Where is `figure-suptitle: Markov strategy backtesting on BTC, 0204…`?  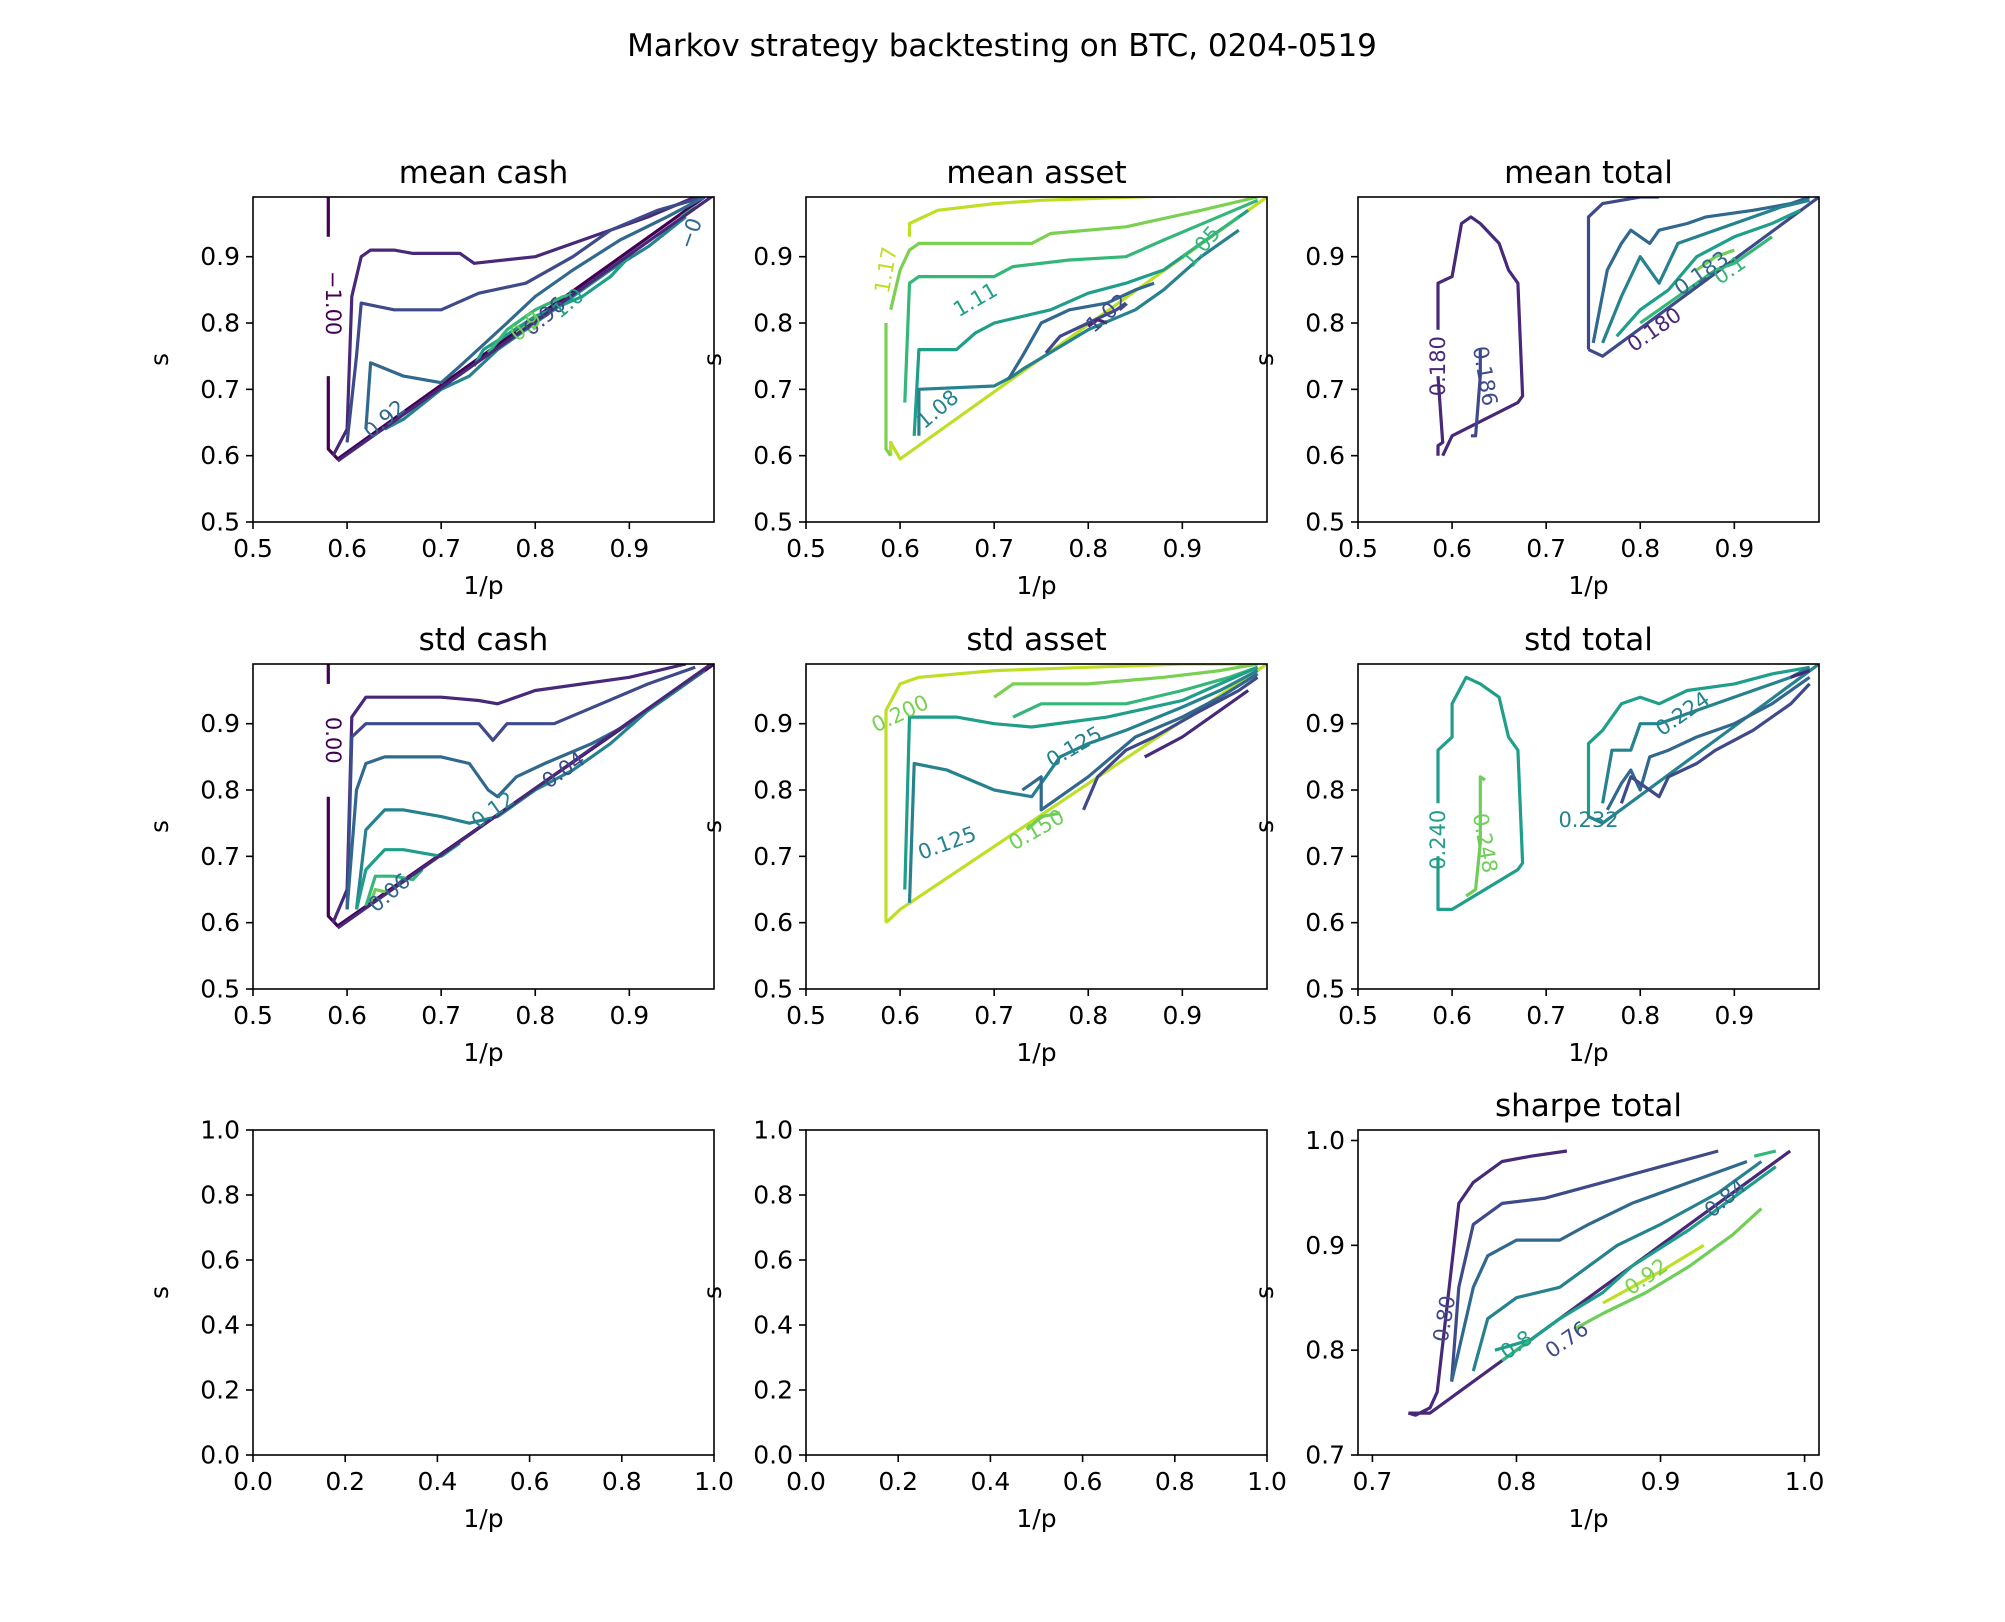
figure-suptitle: Markov strategy backtesting on BTC, 0204… is located at coordinates (1002, 46).